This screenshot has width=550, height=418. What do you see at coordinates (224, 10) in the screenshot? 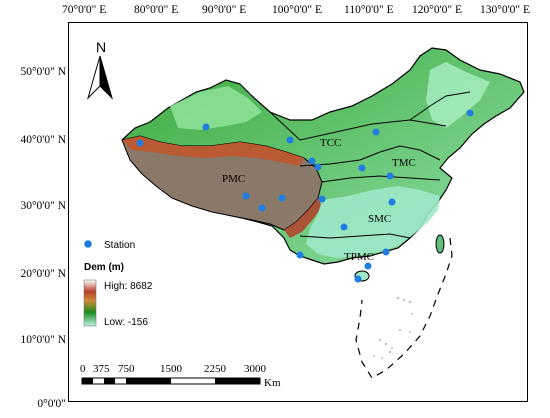
I see `lon-label-90: 90°0'0" E` at bounding box center [224, 10].